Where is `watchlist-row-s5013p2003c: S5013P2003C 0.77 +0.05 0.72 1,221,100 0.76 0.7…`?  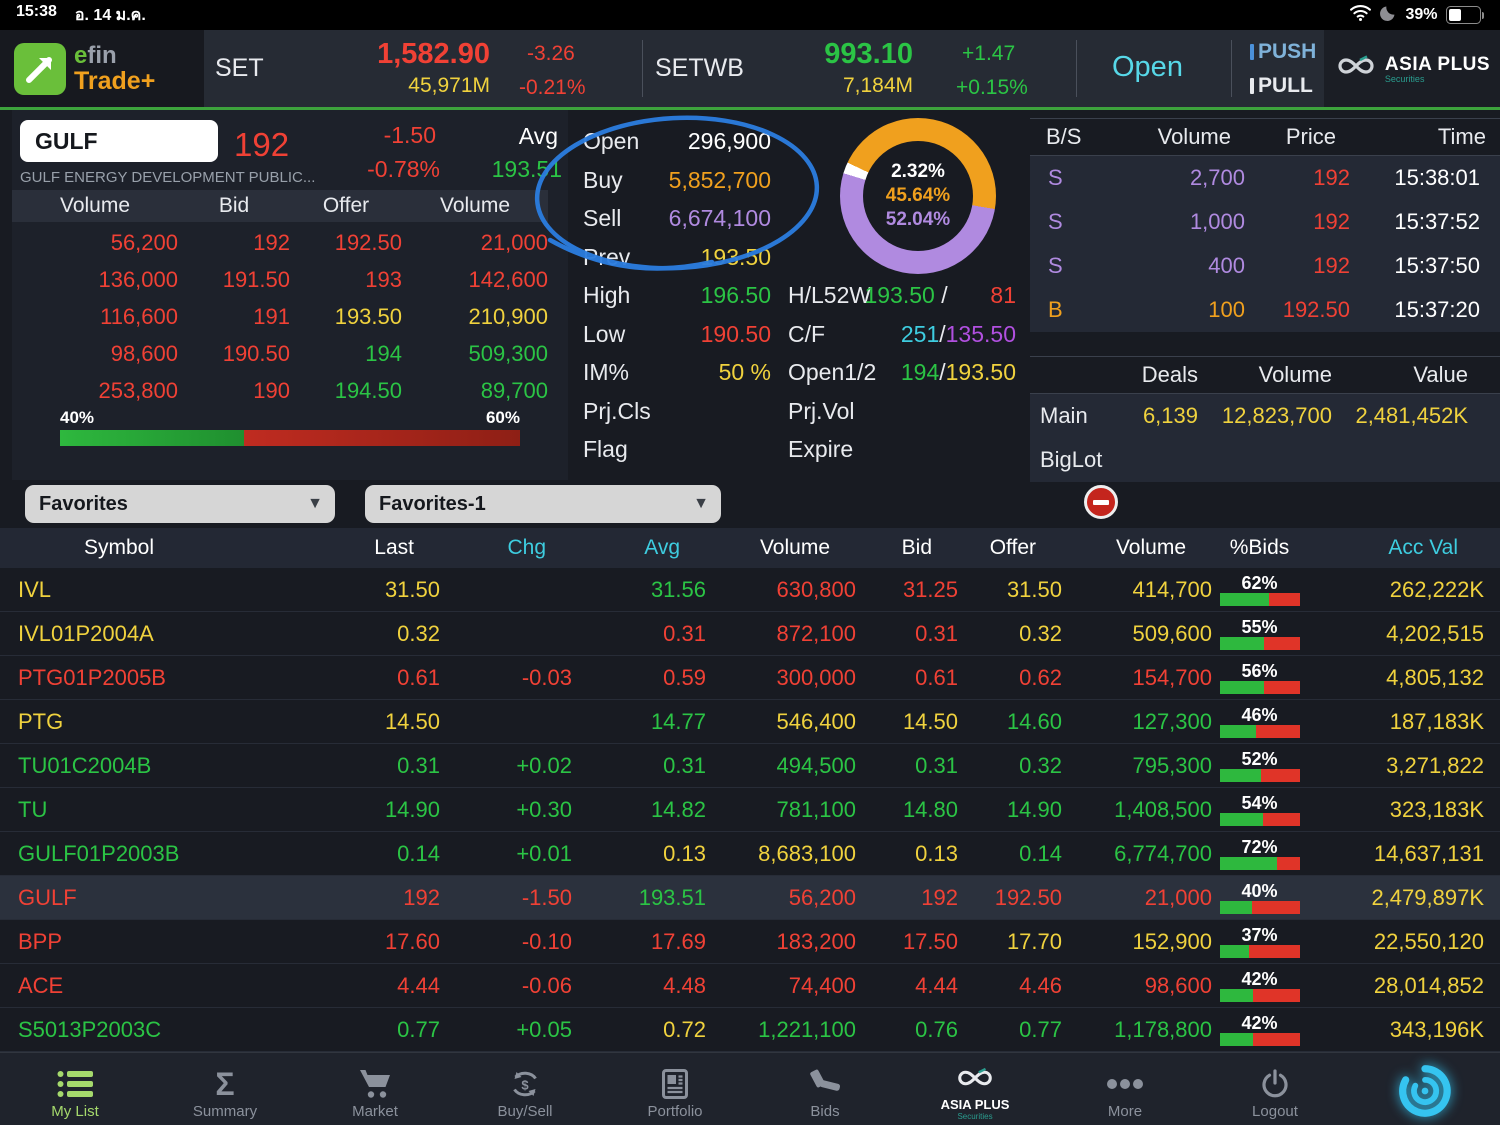
watchlist-row-s5013p2003c: S5013P2003C 0.77 +0.05 0.72 1,221,100 0.76 0.7… is located at coordinates (750, 1030).